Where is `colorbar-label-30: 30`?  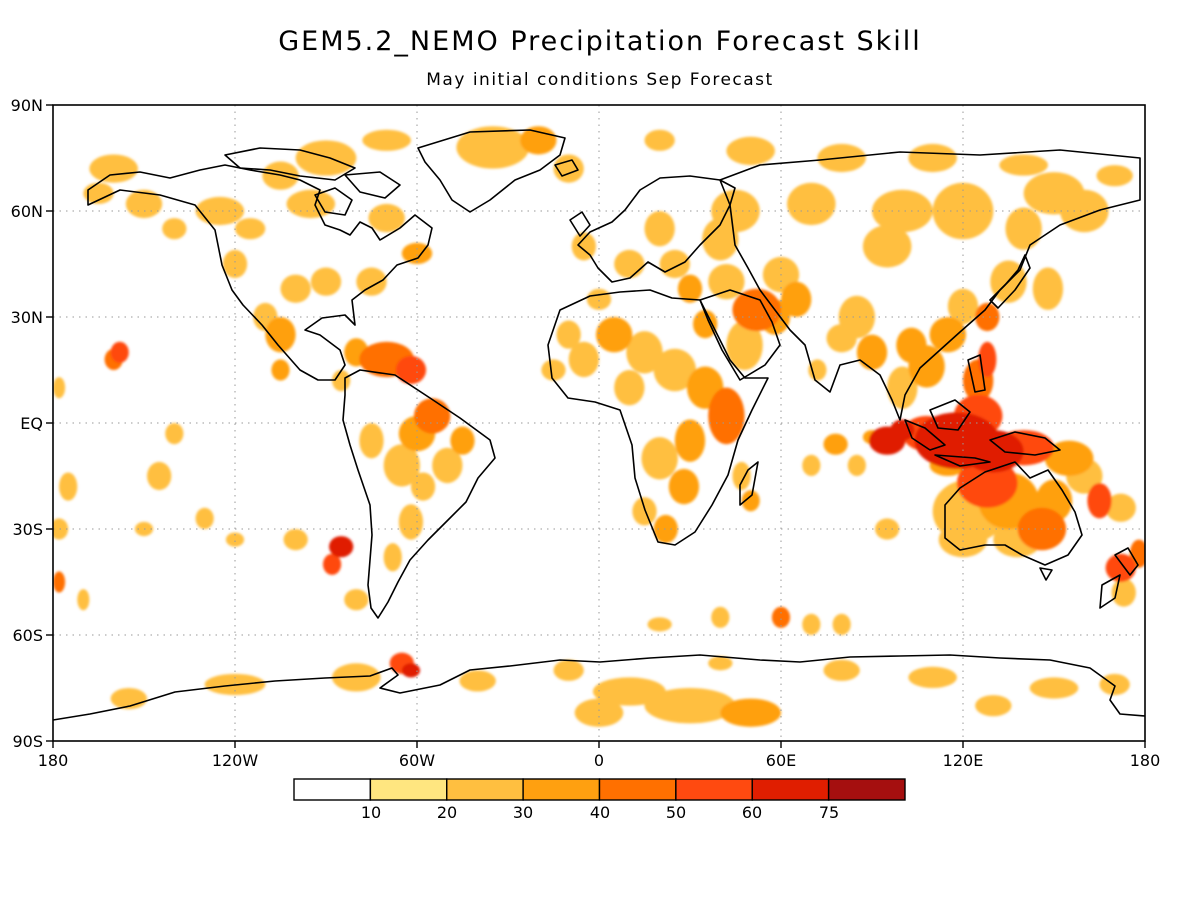
colorbar-label-30: 30 is located at coordinates (523, 812).